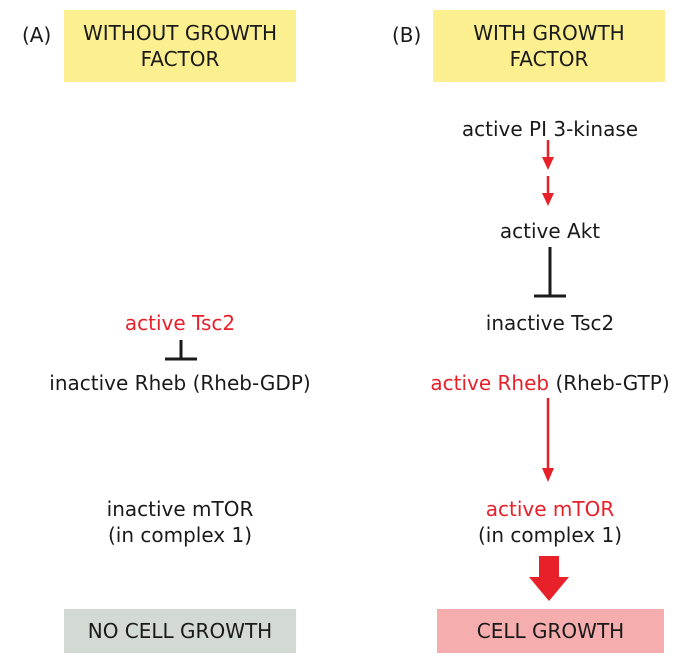 Image resolution: width=688 pixels, height=669 pixels. Describe the element at coordinates (180, 59) in the screenshot. I see `panel-a-header-line2: FACTOR` at that location.